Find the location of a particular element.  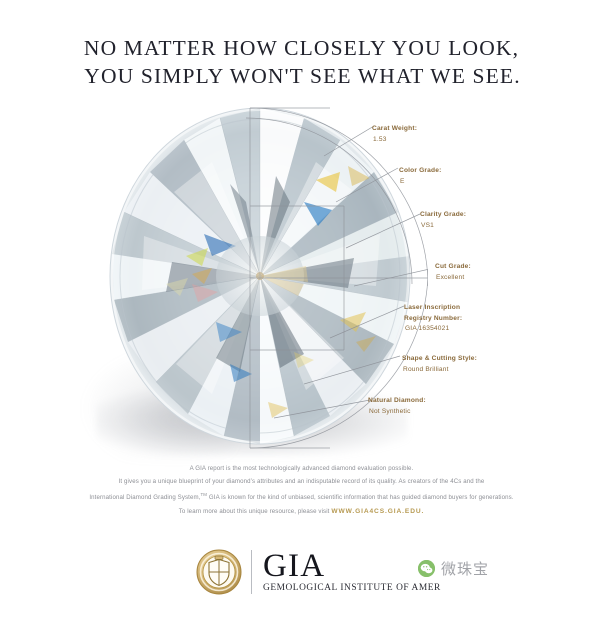

annotation-shape-cutting-style-key: Shape & Cutting Style: is located at coordinates (440, 358).